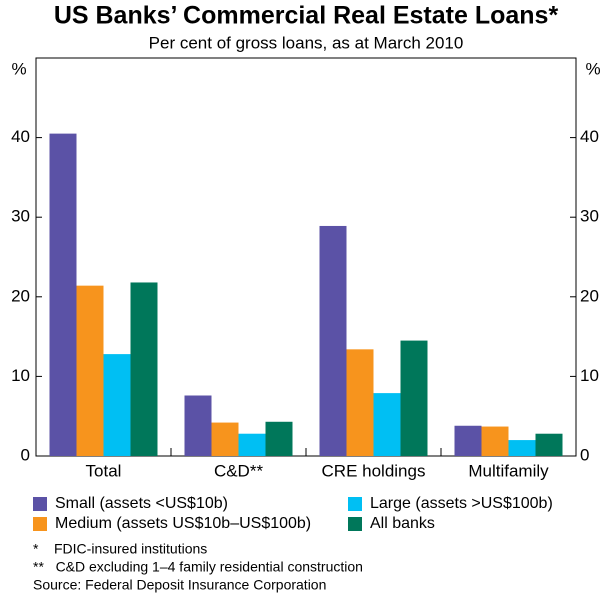 The image size is (612, 598). What do you see at coordinates (306, 16) in the screenshot?
I see `chart-title: US Banks’ Commercial Real Estate Loans*` at bounding box center [306, 16].